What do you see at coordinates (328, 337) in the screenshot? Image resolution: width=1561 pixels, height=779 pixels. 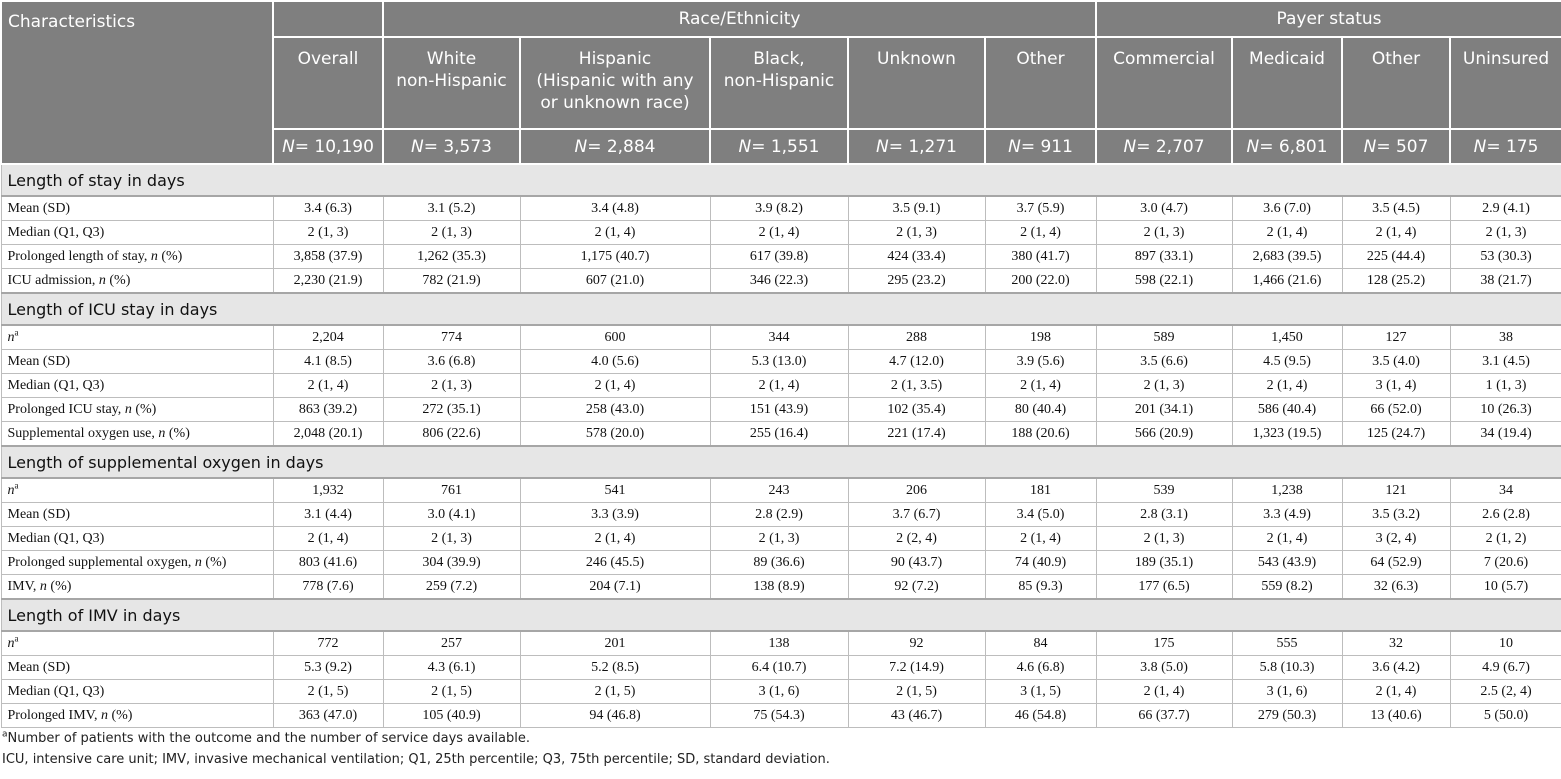 I see `table-cell: 2,204` at bounding box center [328, 337].